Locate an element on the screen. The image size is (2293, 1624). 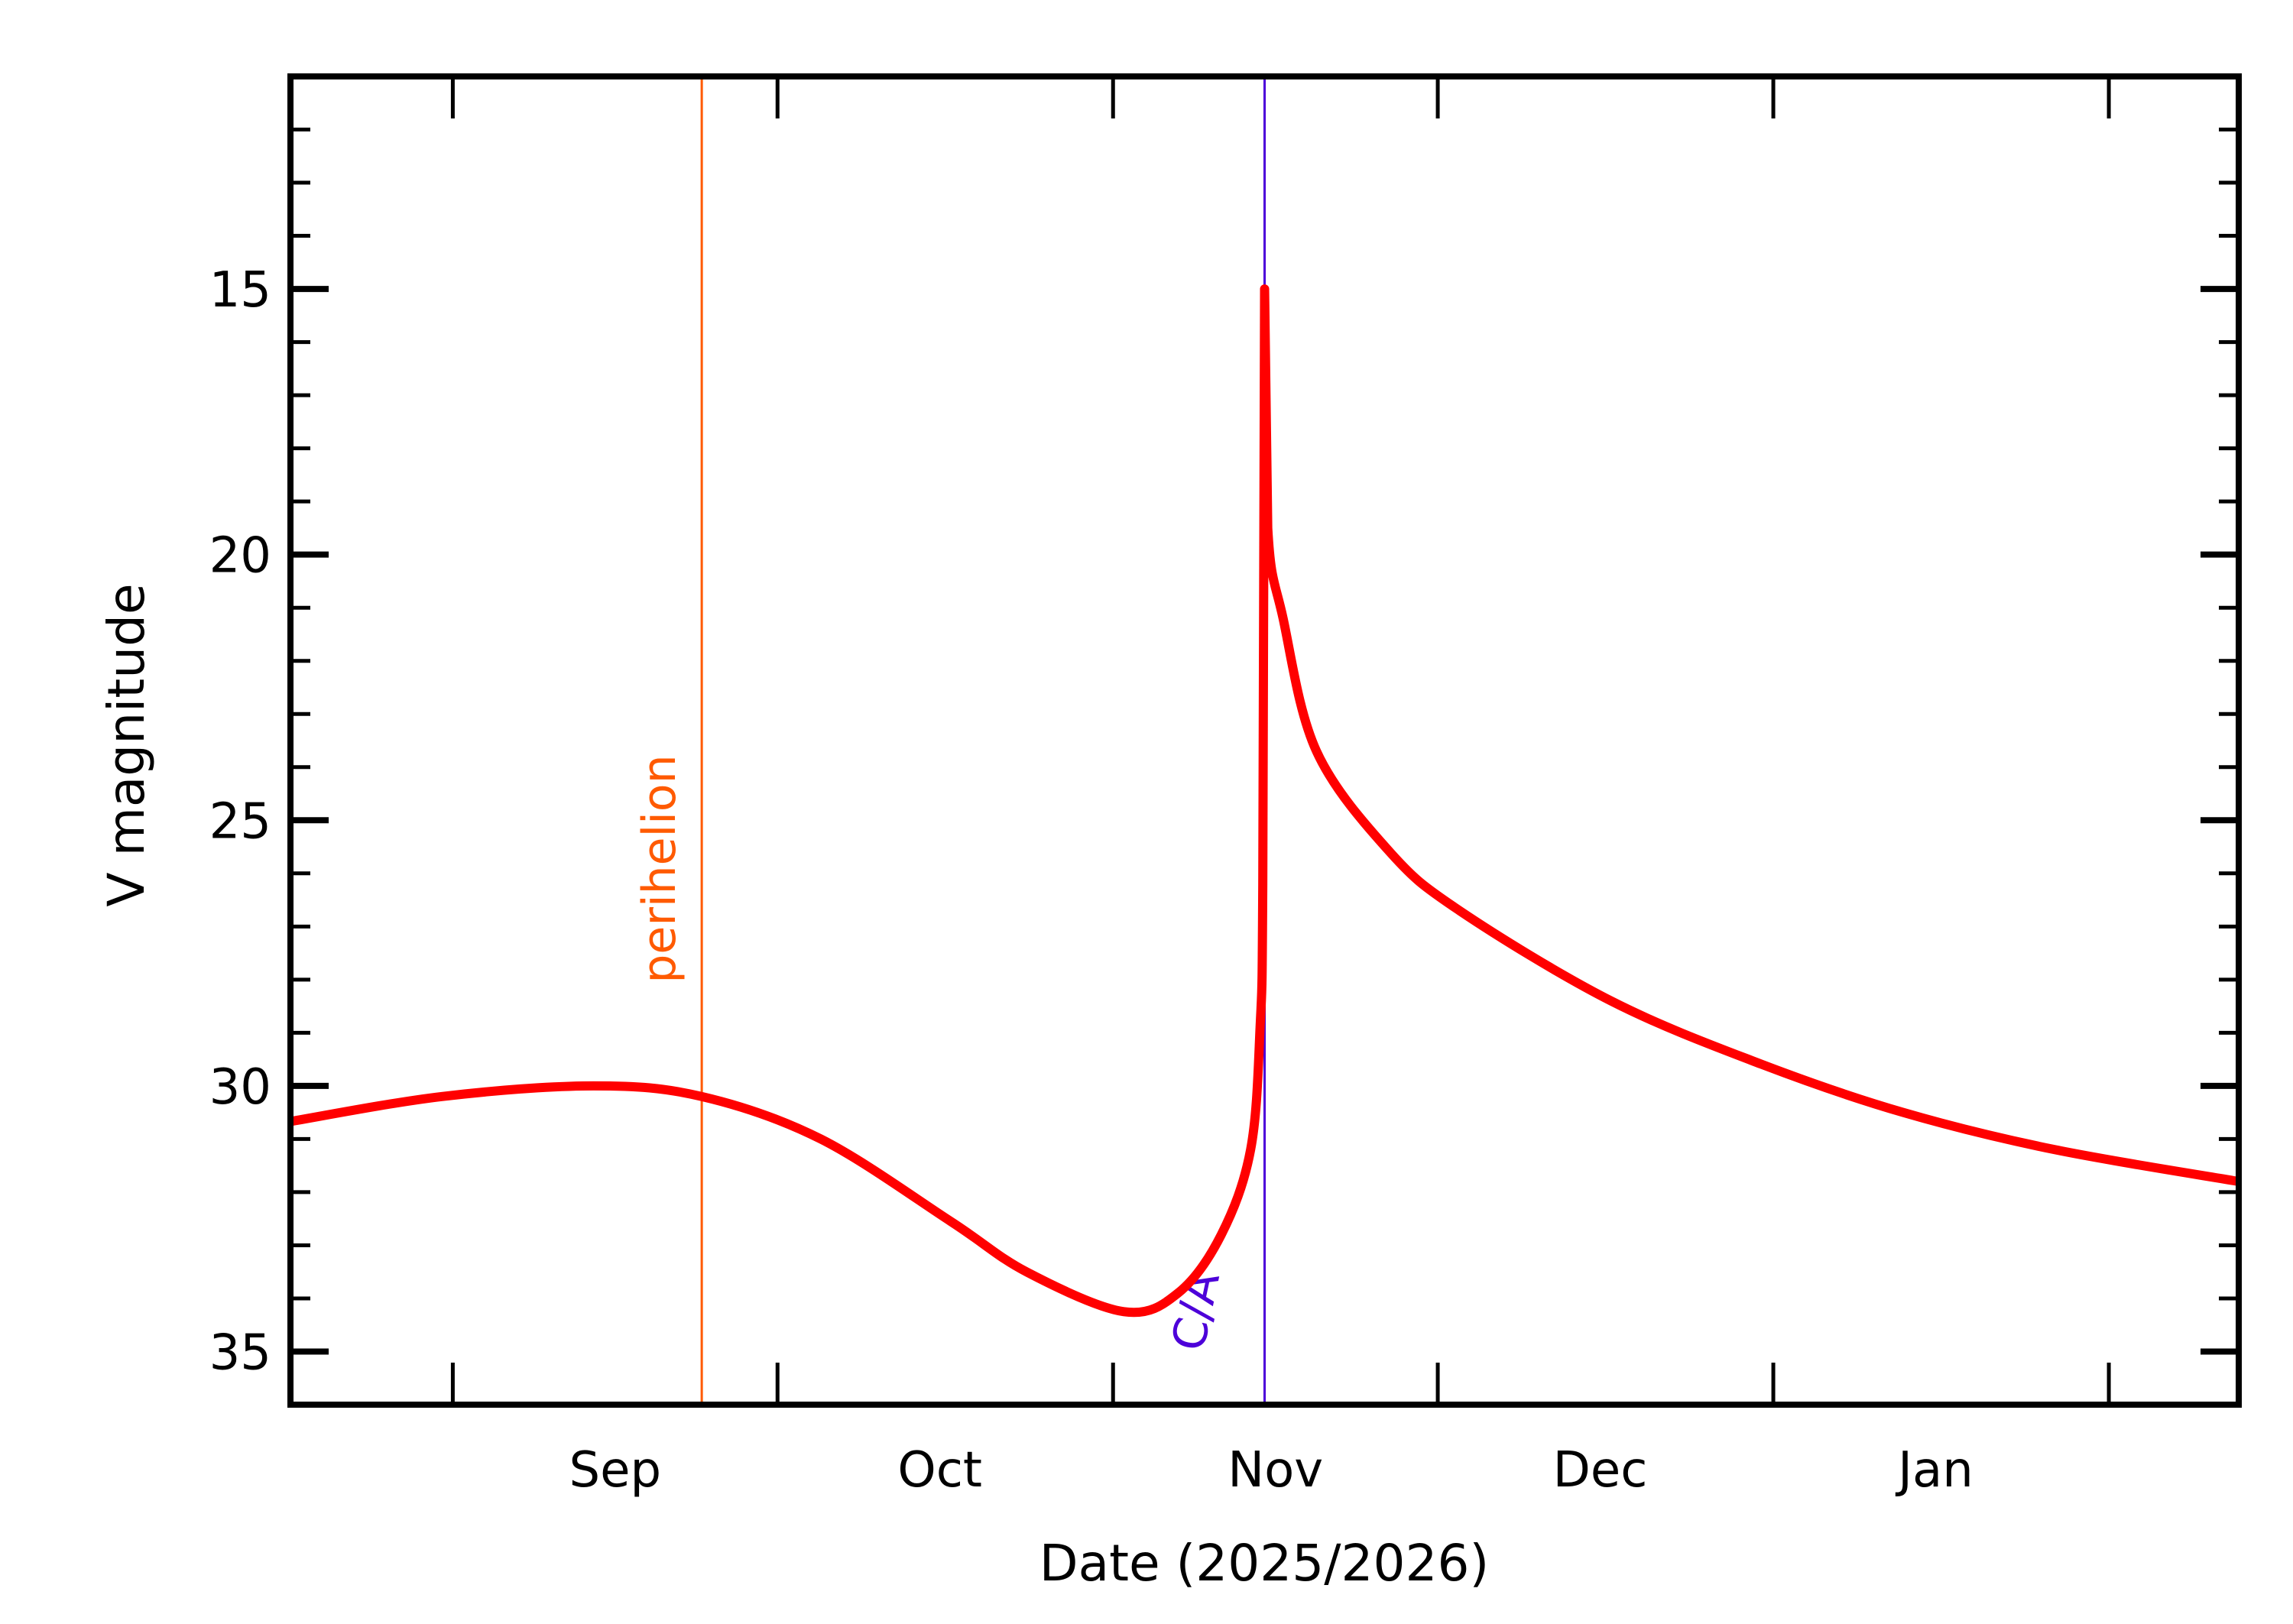
x-tick-label: Nov is located at coordinates (1276, 1470).